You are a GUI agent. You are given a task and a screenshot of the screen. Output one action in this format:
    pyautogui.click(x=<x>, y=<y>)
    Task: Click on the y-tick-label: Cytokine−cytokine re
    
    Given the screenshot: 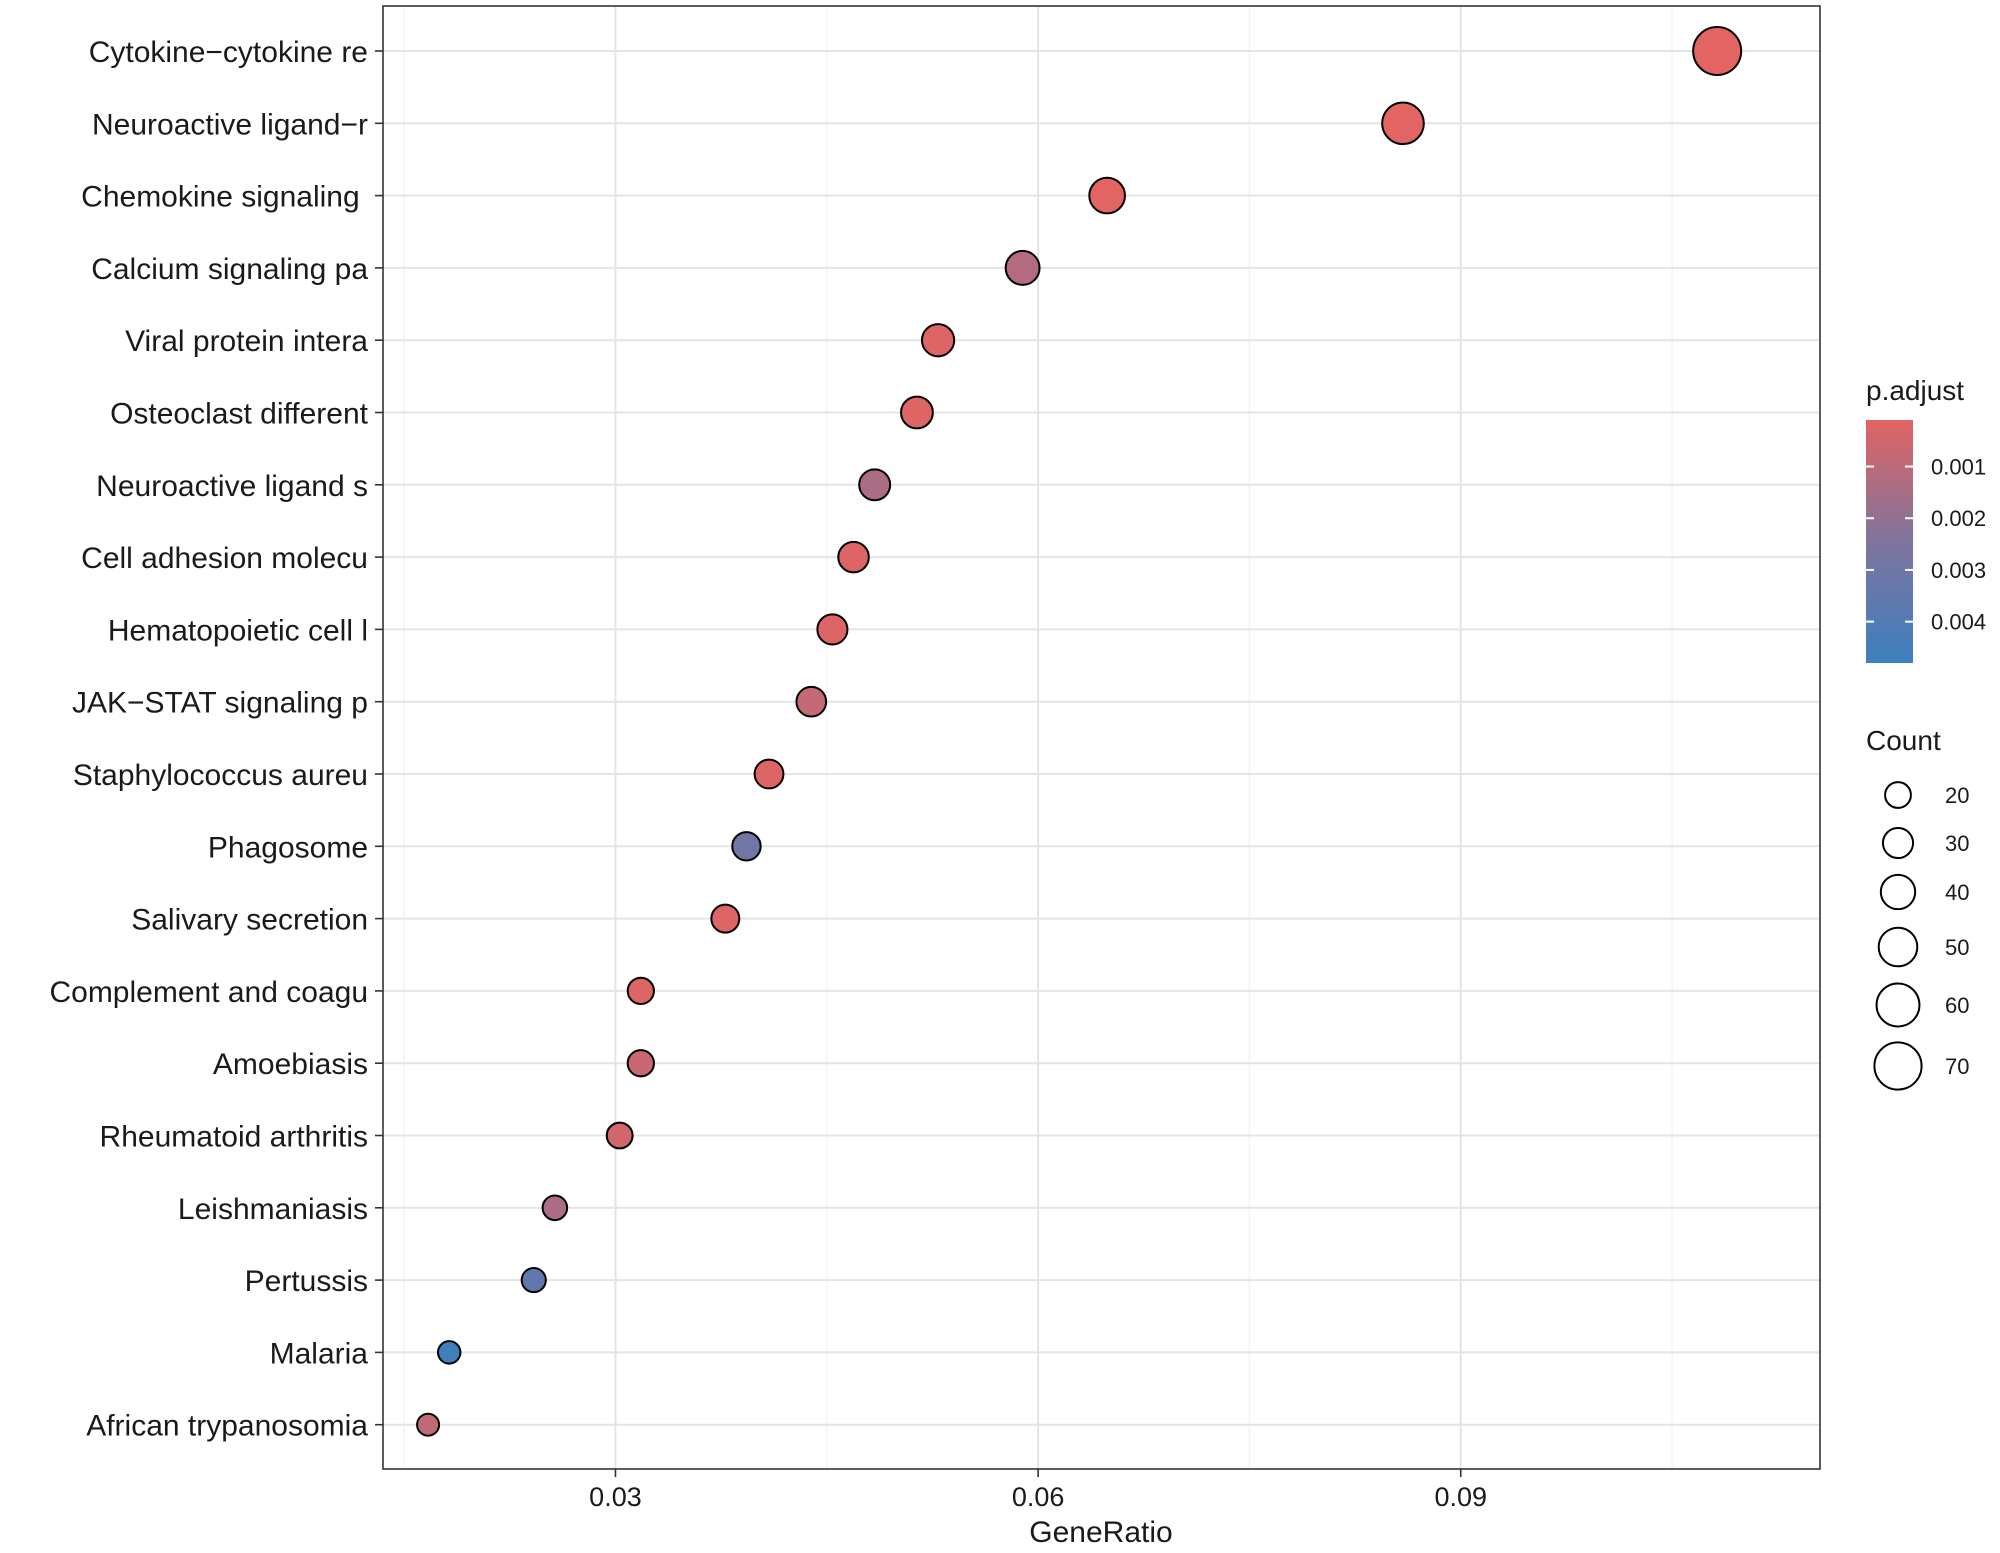 What is the action you would take?
    pyautogui.click(x=228, y=52)
    